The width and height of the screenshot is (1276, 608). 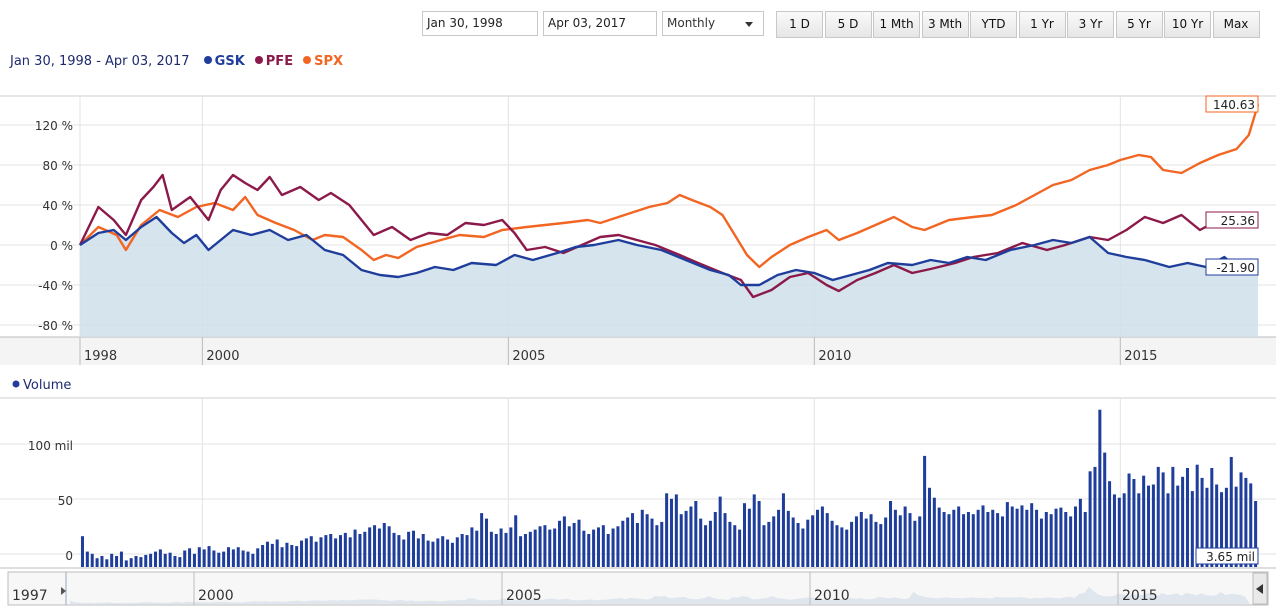 I want to click on x-tick-label: 2005, so click(x=528, y=356).